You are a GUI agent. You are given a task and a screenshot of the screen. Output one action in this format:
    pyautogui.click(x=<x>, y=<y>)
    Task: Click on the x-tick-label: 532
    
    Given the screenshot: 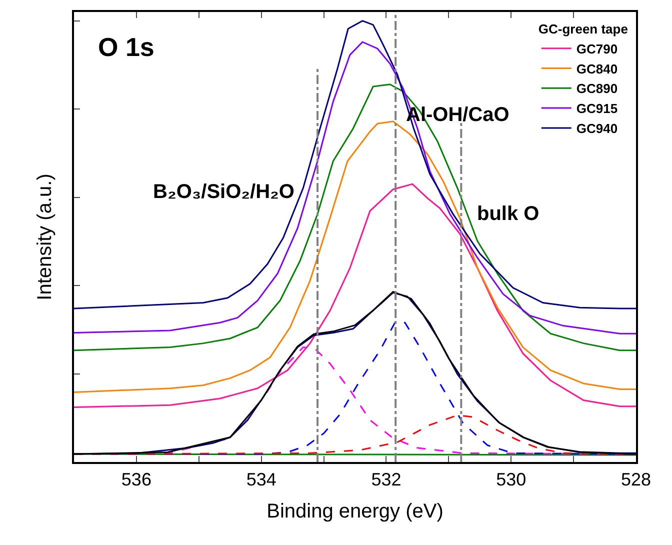 What is the action you would take?
    pyautogui.click(x=386, y=480)
    